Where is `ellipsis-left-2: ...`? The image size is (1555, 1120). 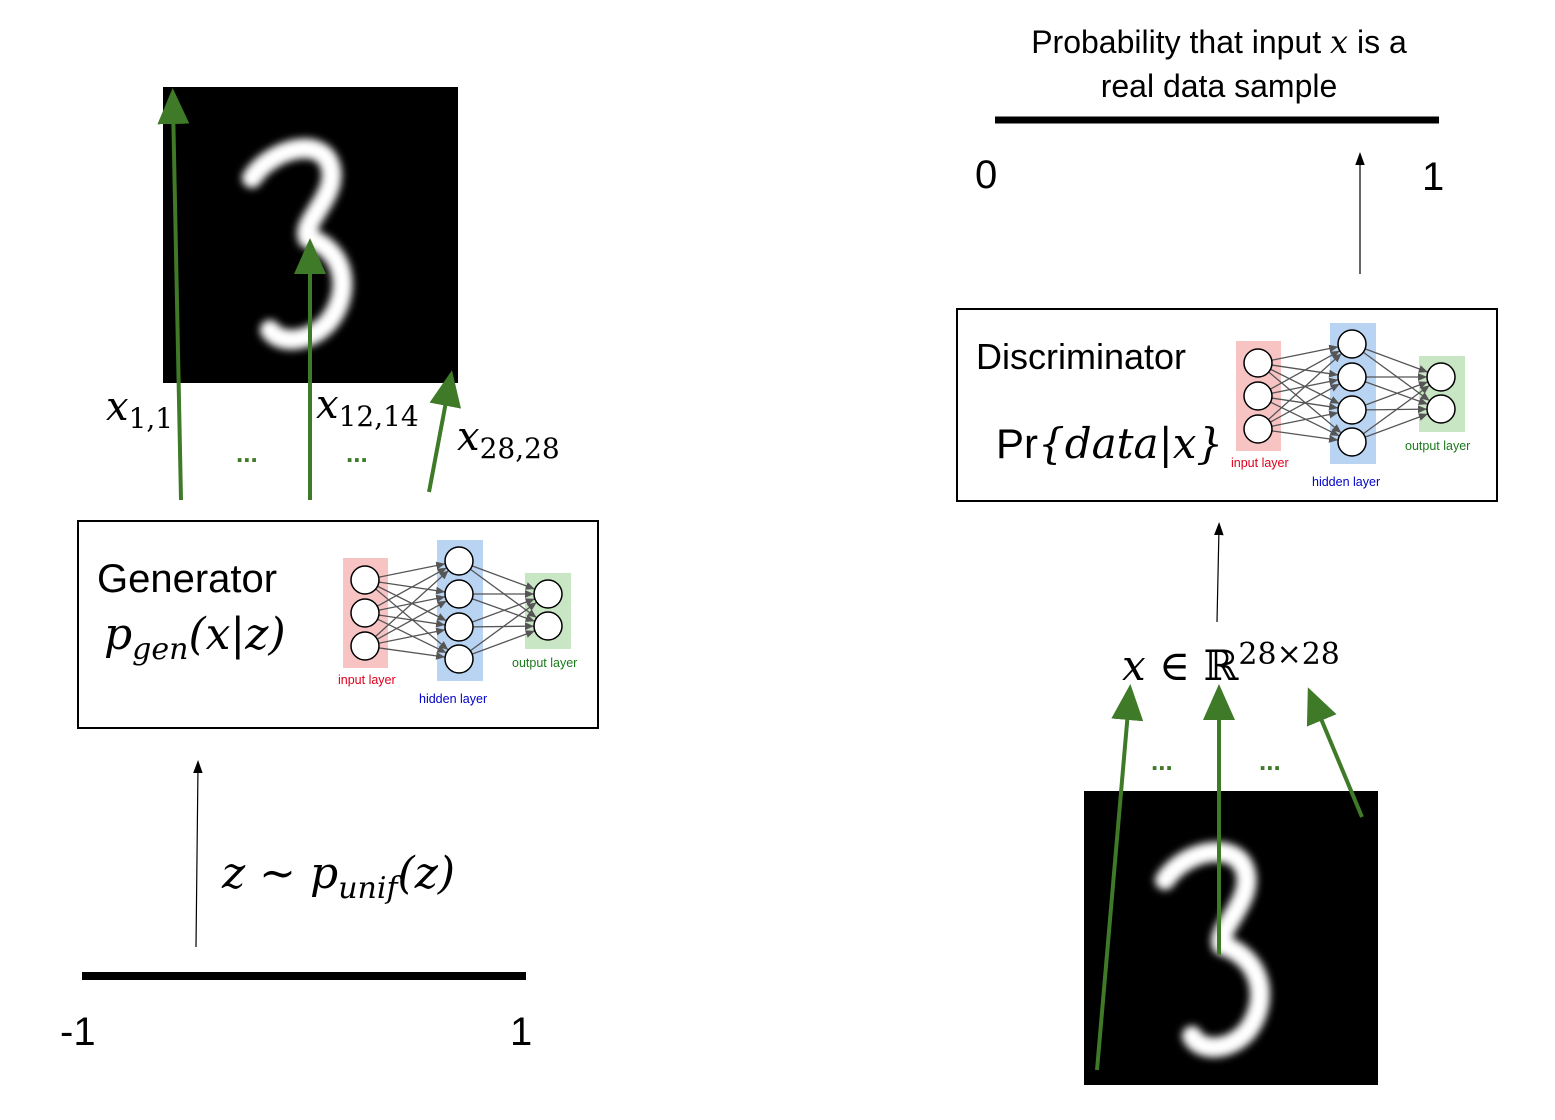 ellipsis-left-2: ... is located at coordinates (357, 453).